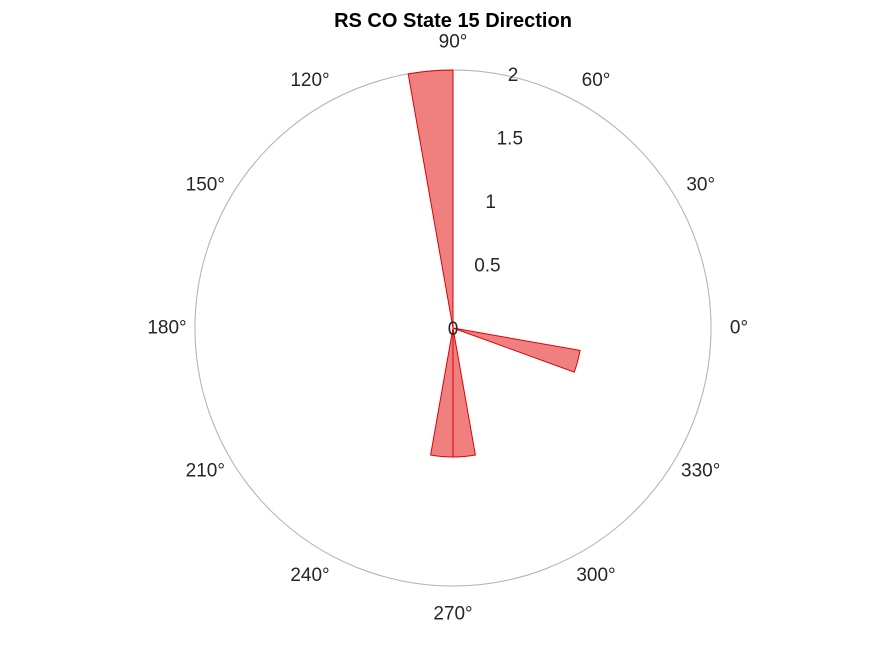 The width and height of the screenshot is (875, 656). What do you see at coordinates (453, 42) in the screenshot?
I see `theta-tick-label-90: 90°` at bounding box center [453, 42].